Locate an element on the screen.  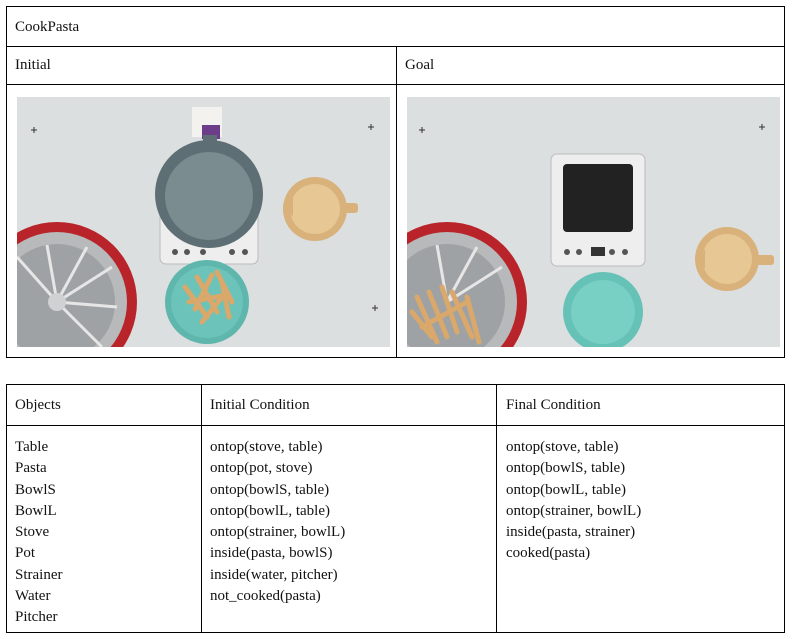
header-final-condition: Final Condition is located at coordinates (553, 405).